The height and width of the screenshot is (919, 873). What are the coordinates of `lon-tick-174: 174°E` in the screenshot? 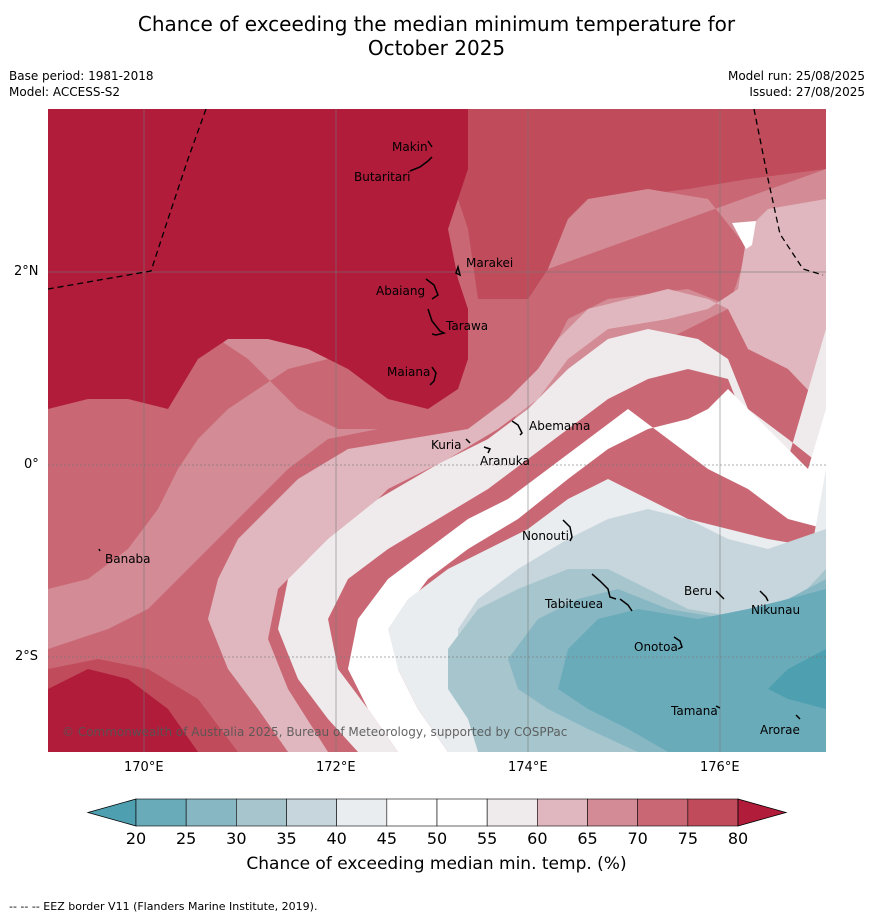 It's located at (528, 767).